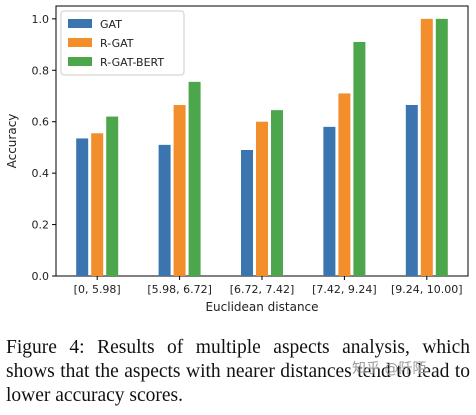 The image size is (476, 415). I want to click on y-tick-label: 0.8, so click(41, 70).